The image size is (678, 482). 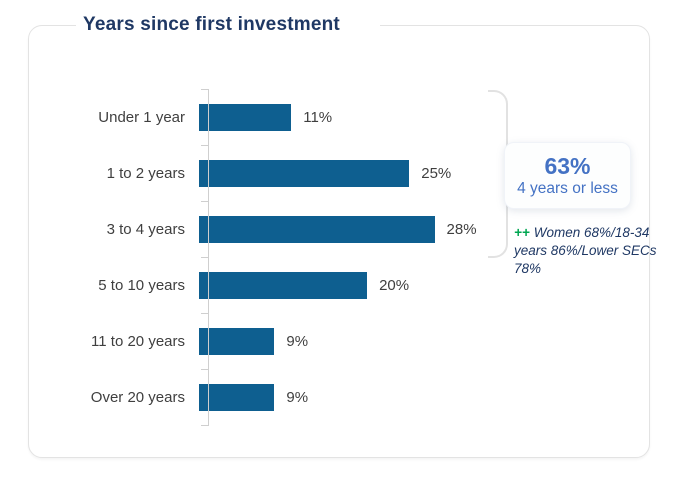 I want to click on summary-value: 63%, so click(x=567, y=165).